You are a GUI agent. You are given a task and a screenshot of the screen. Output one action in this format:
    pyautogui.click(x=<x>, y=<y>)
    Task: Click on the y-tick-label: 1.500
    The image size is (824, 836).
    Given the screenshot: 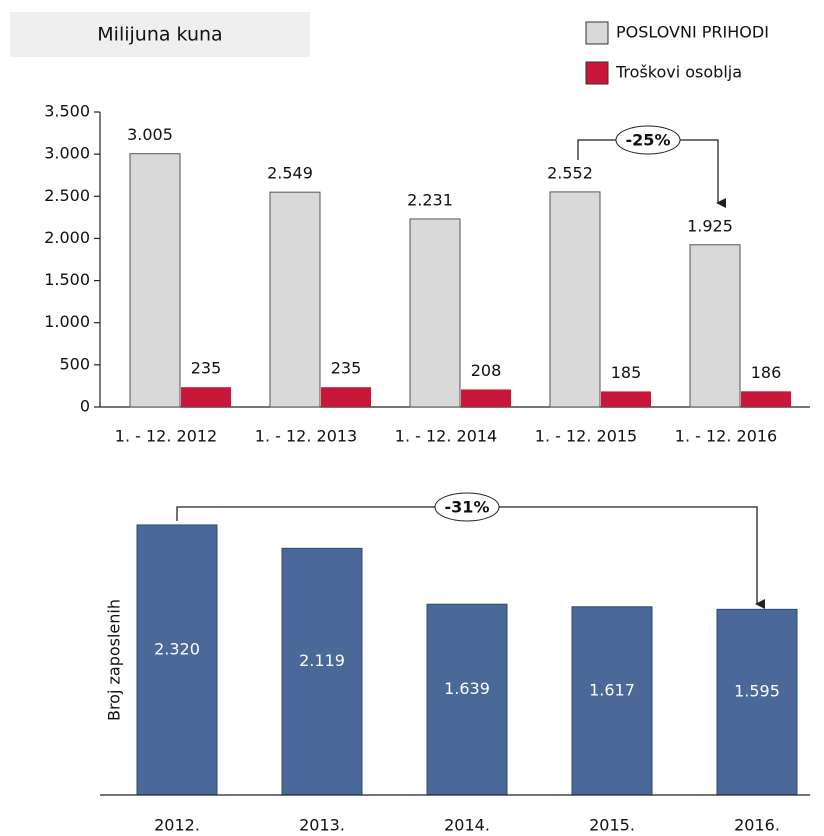 What is the action you would take?
    pyautogui.click(x=67, y=279)
    